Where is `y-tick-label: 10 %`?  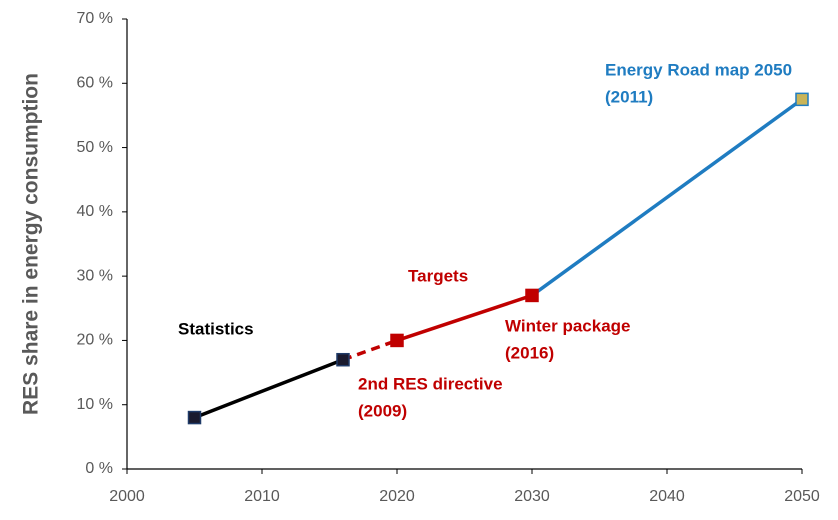
y-tick-label: 10 % is located at coordinates (95, 404).